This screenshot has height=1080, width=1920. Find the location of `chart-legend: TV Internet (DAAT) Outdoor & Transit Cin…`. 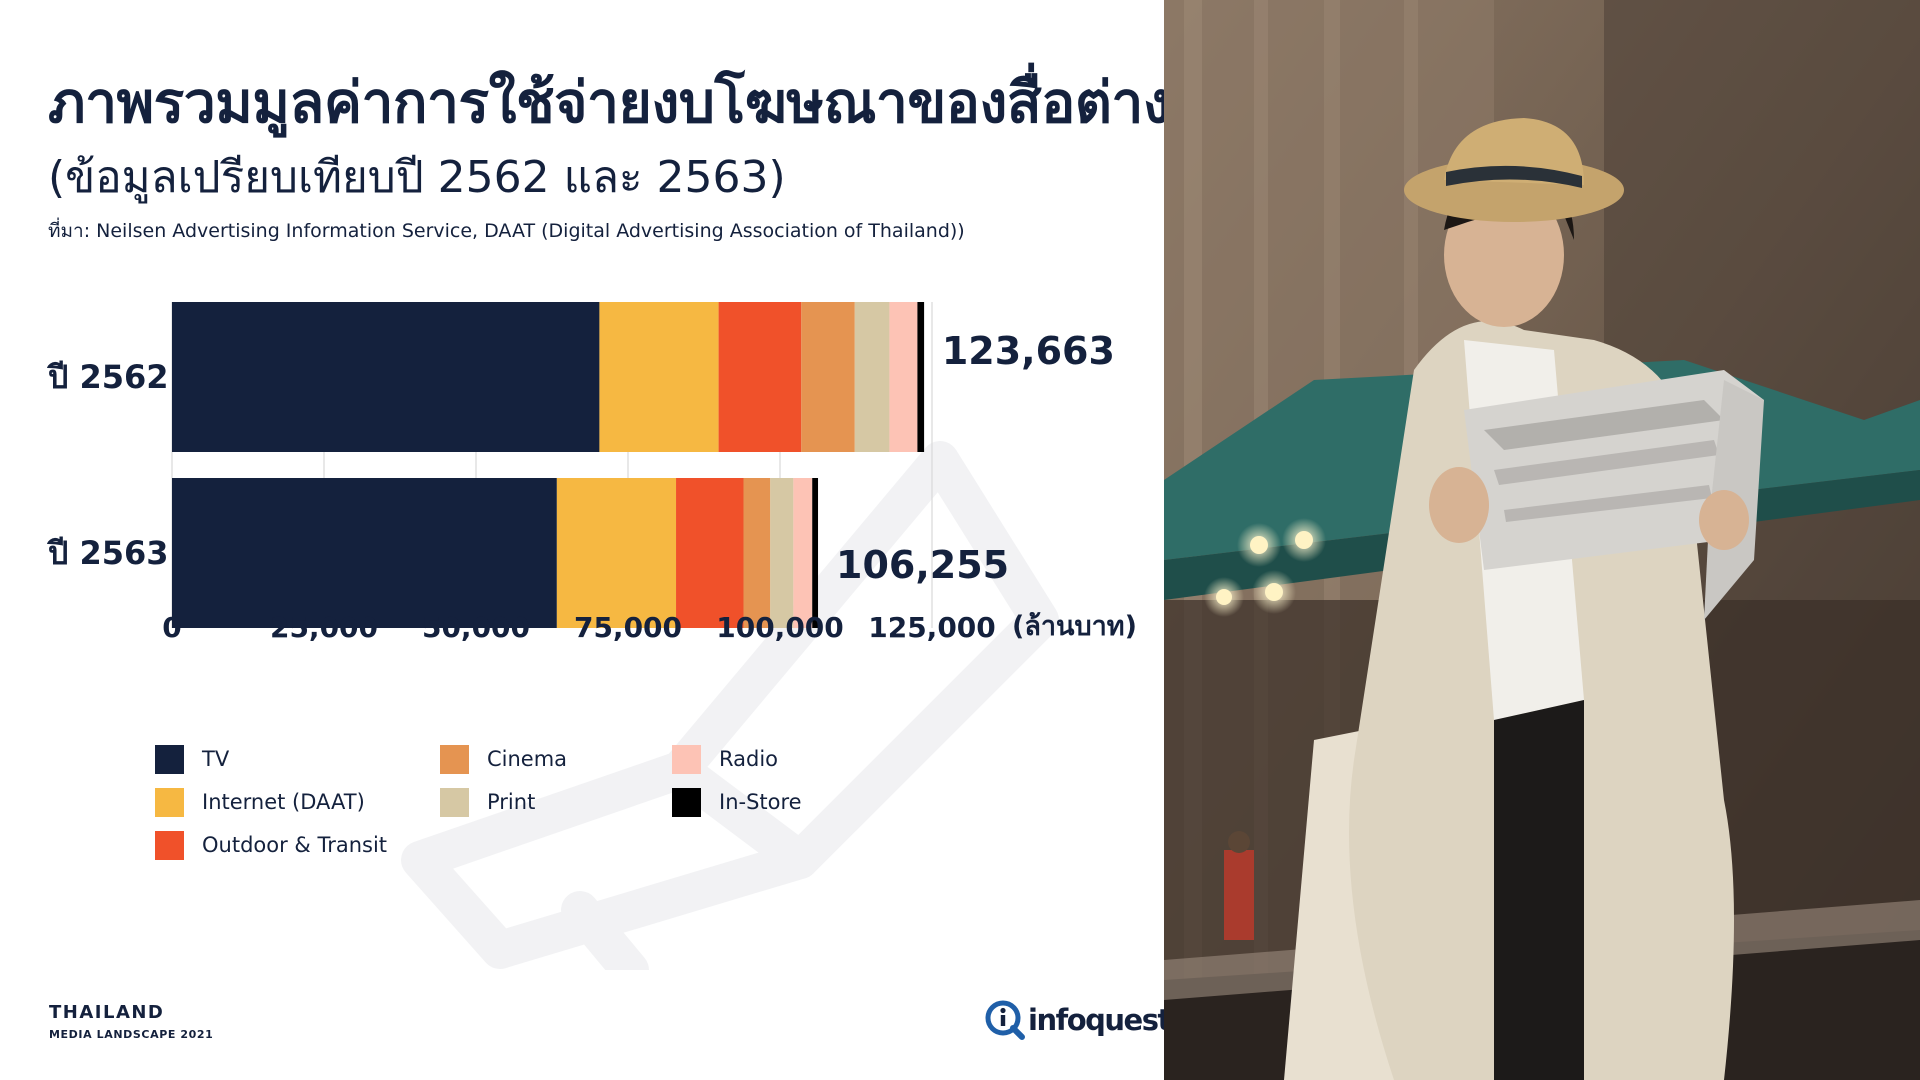

chart-legend: TV Internet (DAAT) Outdoor & Transit Cin… is located at coordinates (565, 809).